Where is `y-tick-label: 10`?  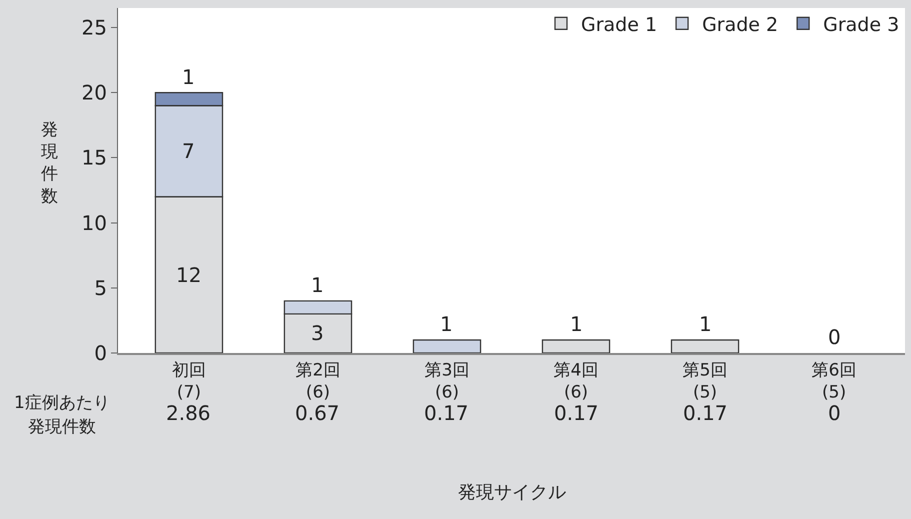 y-tick-label: 10 is located at coordinates (94, 222).